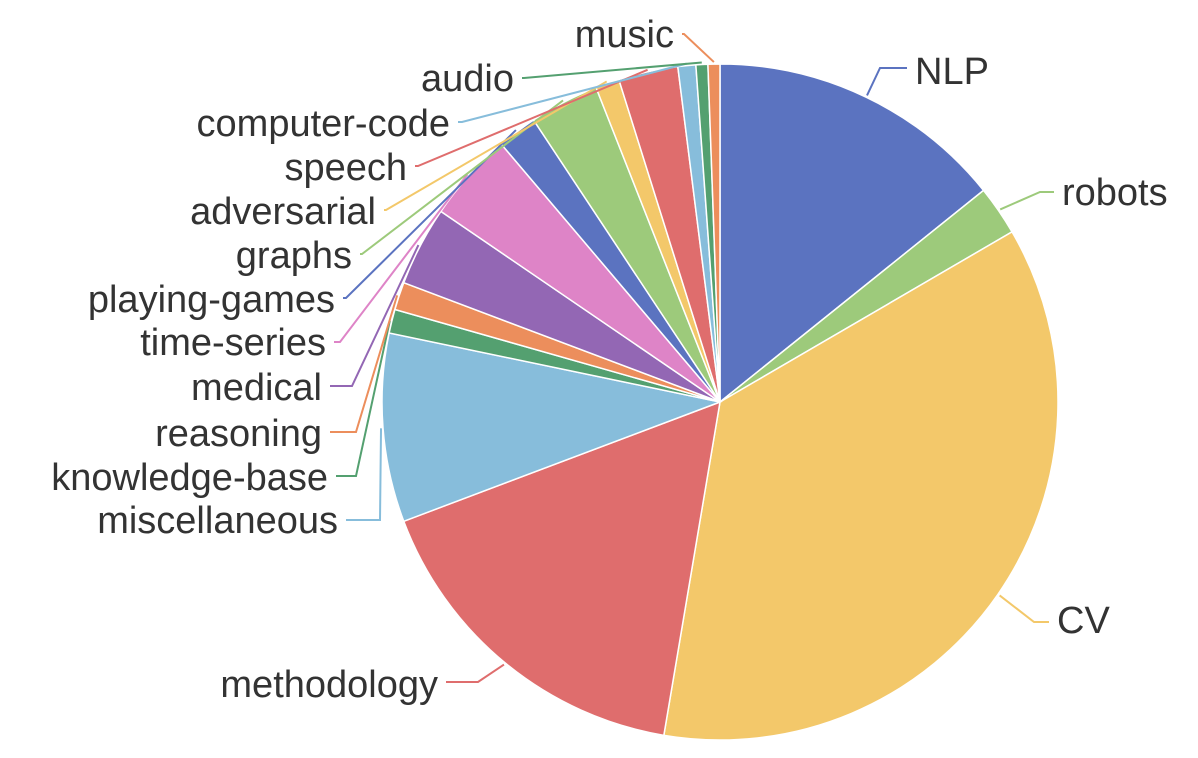  What do you see at coordinates (363, 398) in the screenshot?
I see `leader-line-knowledge-base` at bounding box center [363, 398].